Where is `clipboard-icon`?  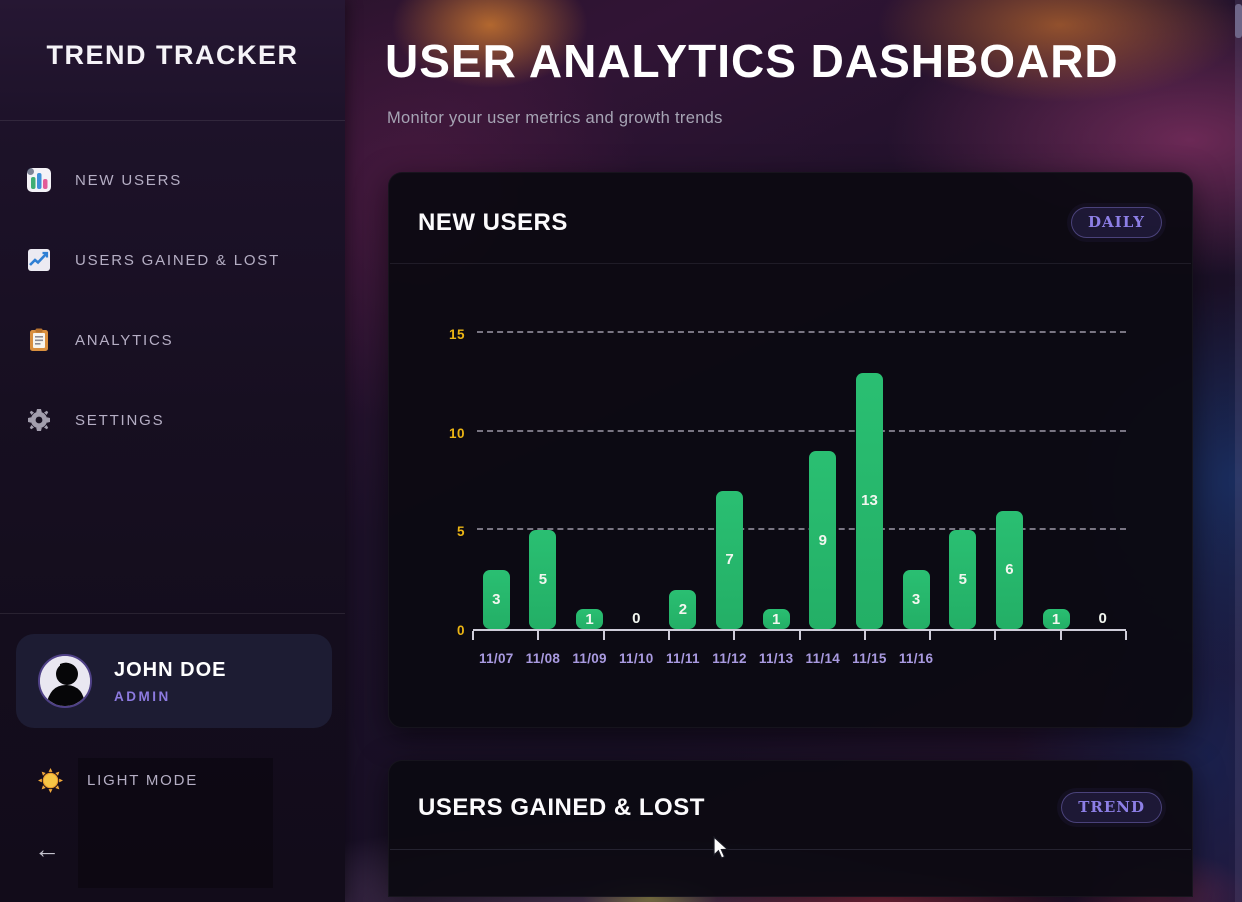 clipboard-icon is located at coordinates (39, 339).